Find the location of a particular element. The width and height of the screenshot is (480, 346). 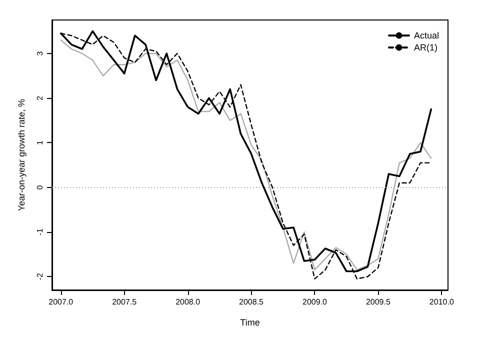

y-tick-label: -2 is located at coordinates (40, 276).